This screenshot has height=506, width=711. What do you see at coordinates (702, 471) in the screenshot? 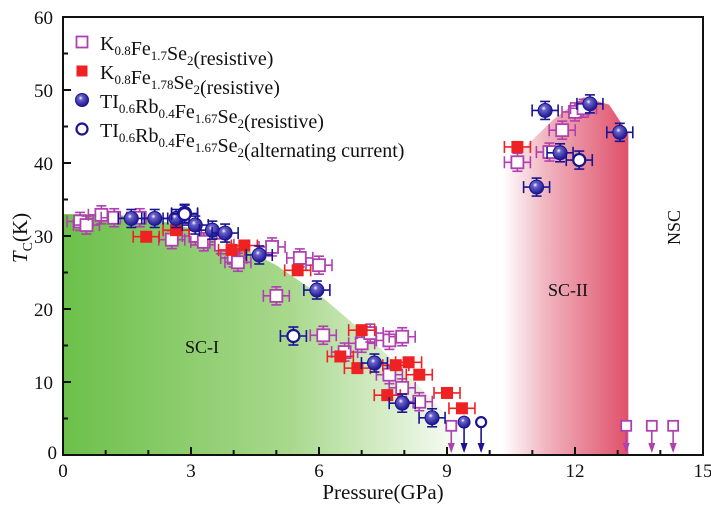
I see `x-tick-label: 15` at bounding box center [702, 471].